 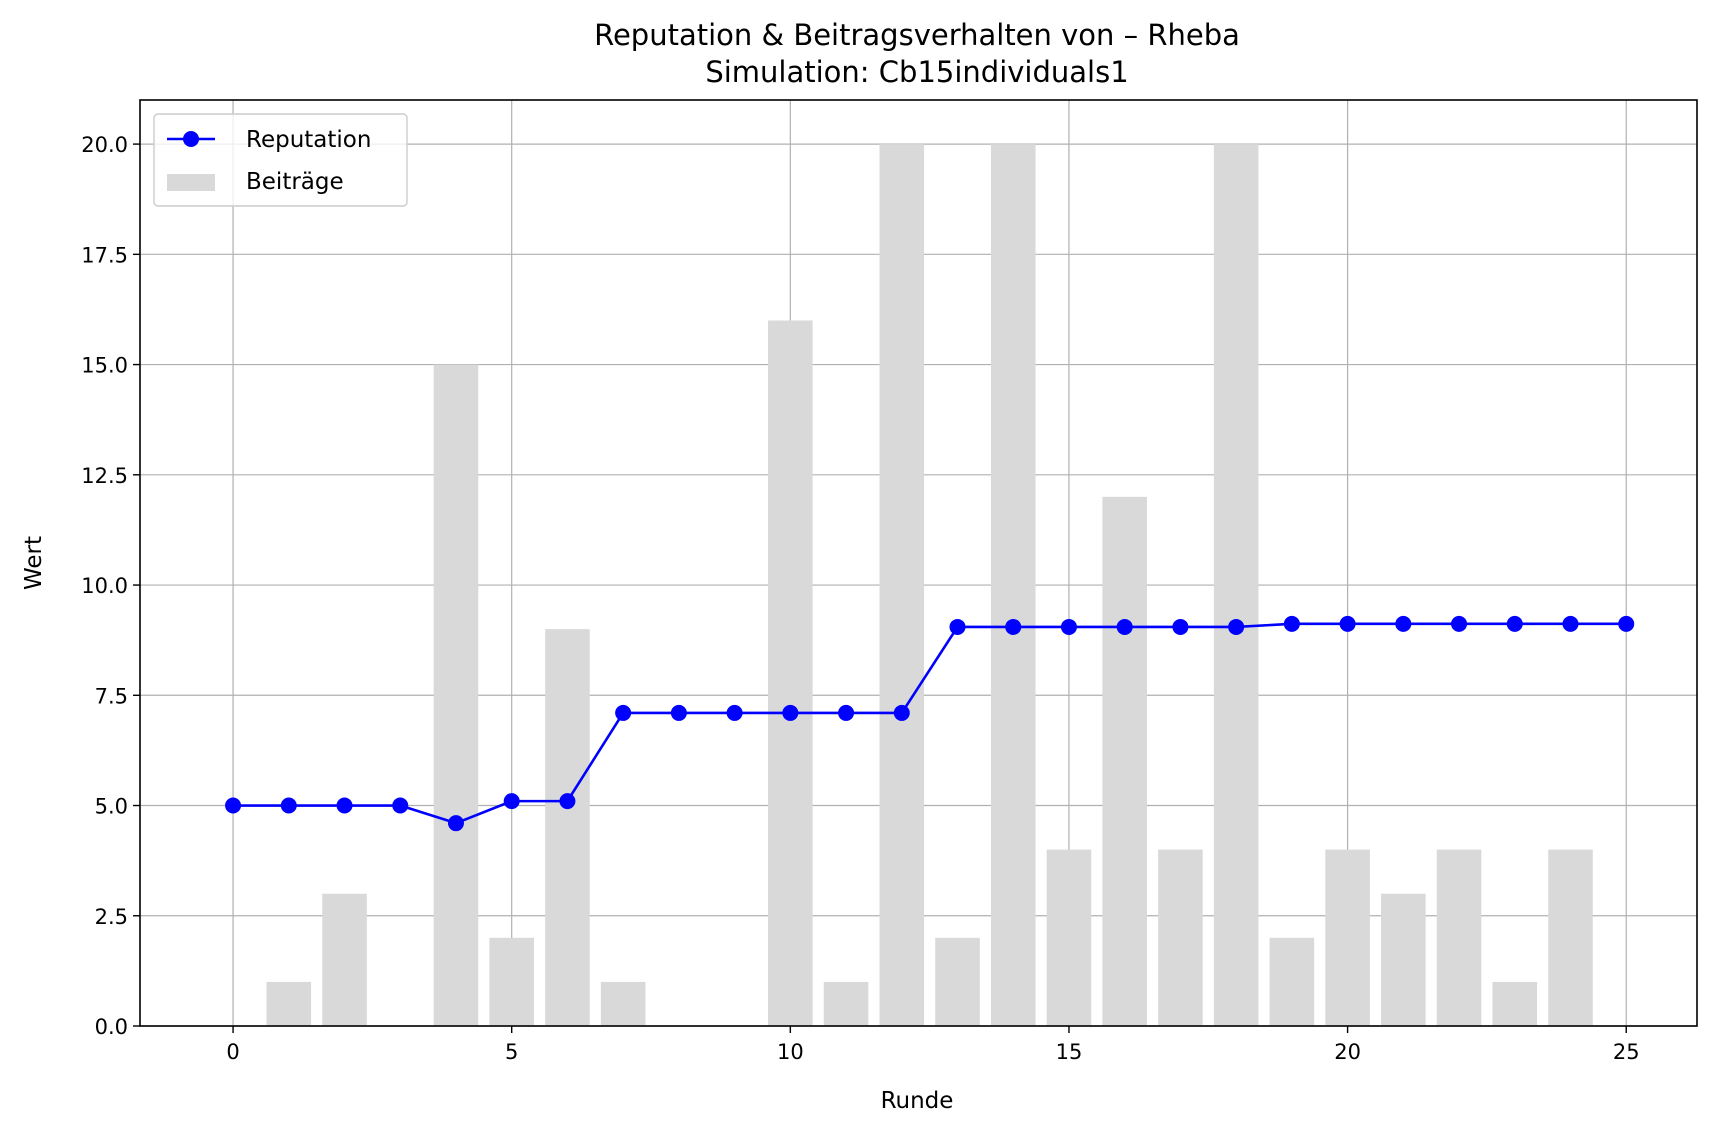 I want to click on x-tick-label-0: 0, so click(x=232, y=1052).